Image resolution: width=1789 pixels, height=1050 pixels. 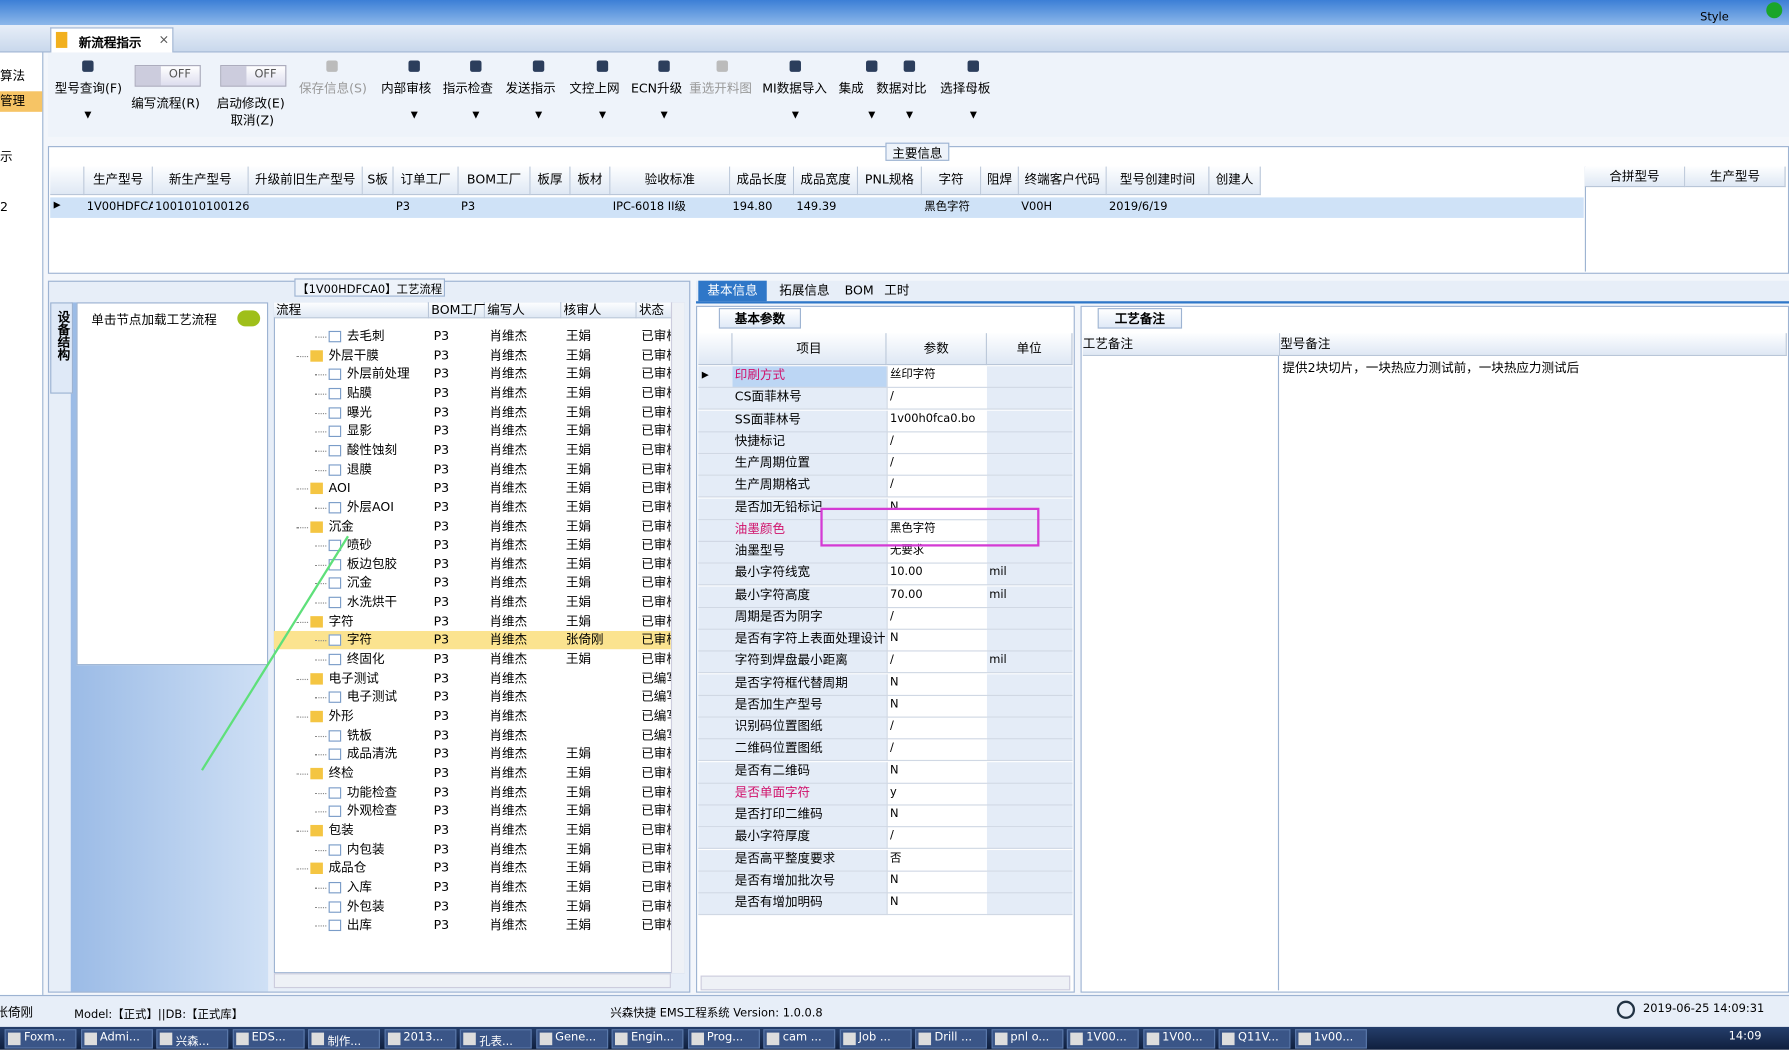 I want to click on cell: 无要求, so click(x=936, y=552).